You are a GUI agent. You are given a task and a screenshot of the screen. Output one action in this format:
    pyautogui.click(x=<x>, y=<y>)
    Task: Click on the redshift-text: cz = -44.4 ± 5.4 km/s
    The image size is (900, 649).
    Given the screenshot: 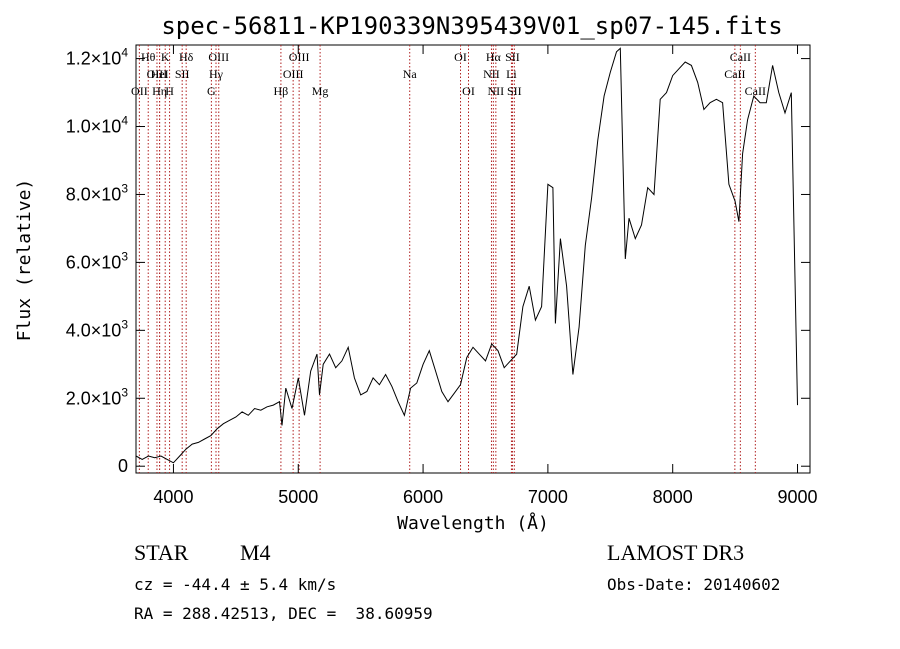 What is the action you would take?
    pyautogui.click(x=235, y=584)
    